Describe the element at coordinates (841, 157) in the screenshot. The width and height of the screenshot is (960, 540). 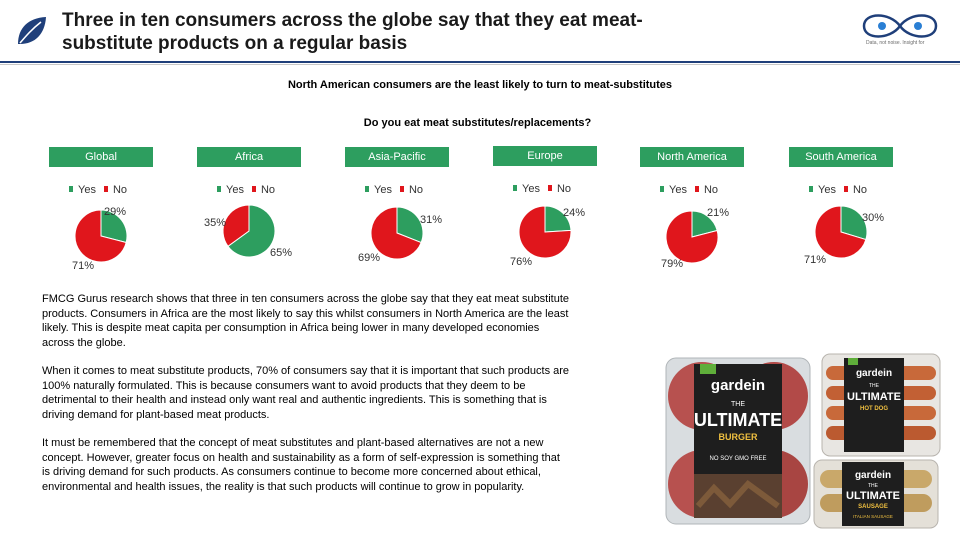
I see `region-header-south-america: South America` at that location.